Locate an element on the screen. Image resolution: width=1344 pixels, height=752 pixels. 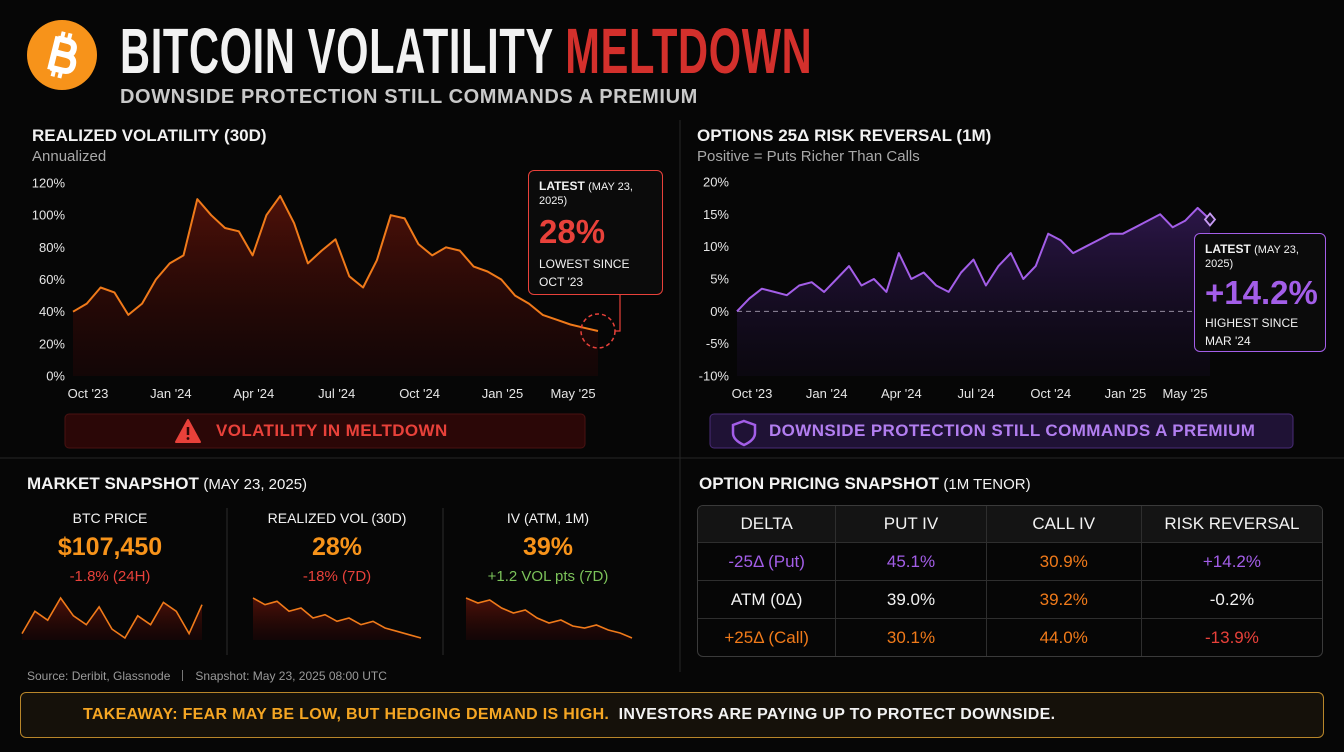
table-title: OPTION PRICING SNAPSHOT is located at coordinates (819, 483).